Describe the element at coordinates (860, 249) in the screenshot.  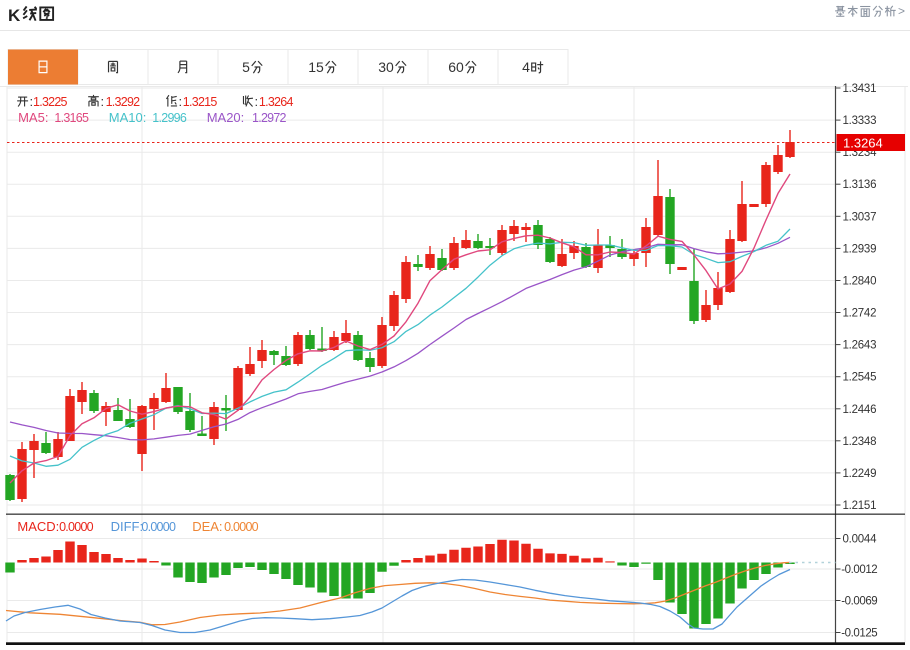
I see `svg-text: 1.2939` at that location.